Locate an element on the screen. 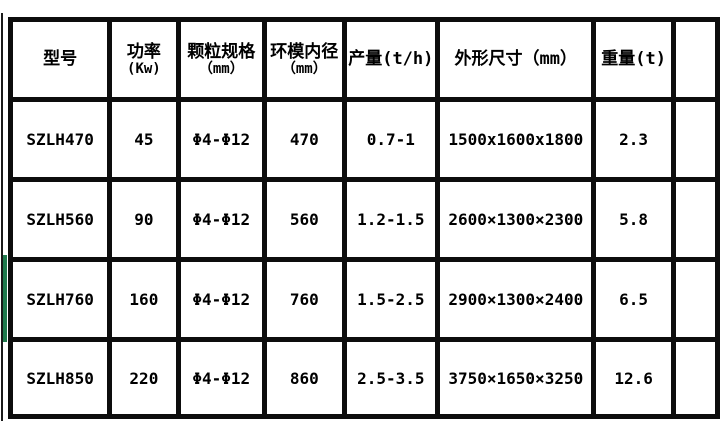 The height and width of the screenshot is (446, 720). header-cell-output: 产量(t/h) is located at coordinates (391, 59).